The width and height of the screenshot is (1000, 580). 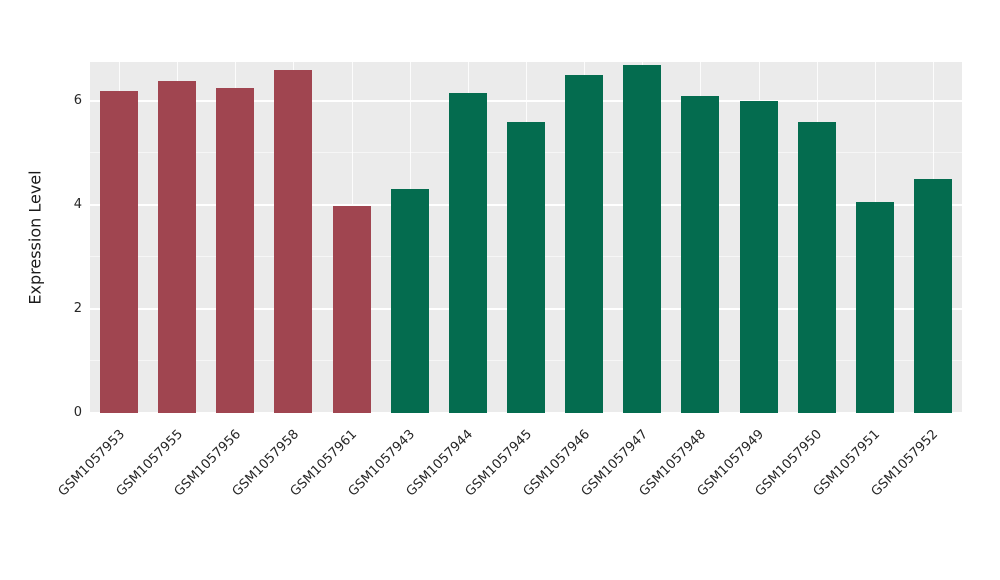 I want to click on bar-GSM1057947, so click(x=642, y=238).